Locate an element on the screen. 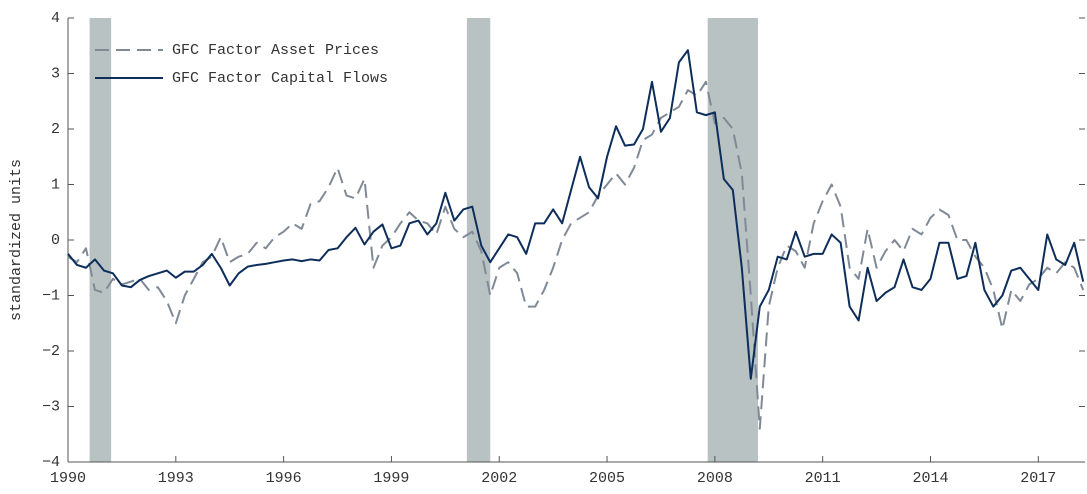 Image resolution: width=1087 pixels, height=494 pixels. y-axis-label: standardized units is located at coordinates (16, 240).